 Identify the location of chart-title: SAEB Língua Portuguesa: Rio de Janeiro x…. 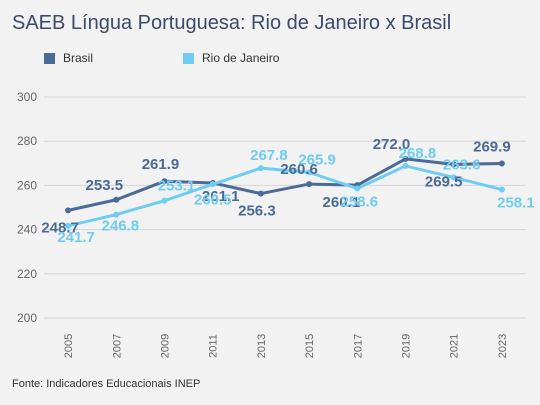
(232, 23).